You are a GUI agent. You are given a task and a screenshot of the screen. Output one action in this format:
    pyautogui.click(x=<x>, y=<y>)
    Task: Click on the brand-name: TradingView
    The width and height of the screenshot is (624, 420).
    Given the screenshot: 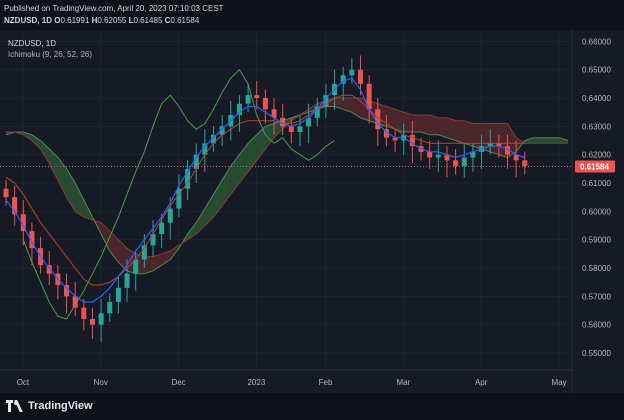 What is the action you would take?
    pyautogui.click(x=60, y=406)
    